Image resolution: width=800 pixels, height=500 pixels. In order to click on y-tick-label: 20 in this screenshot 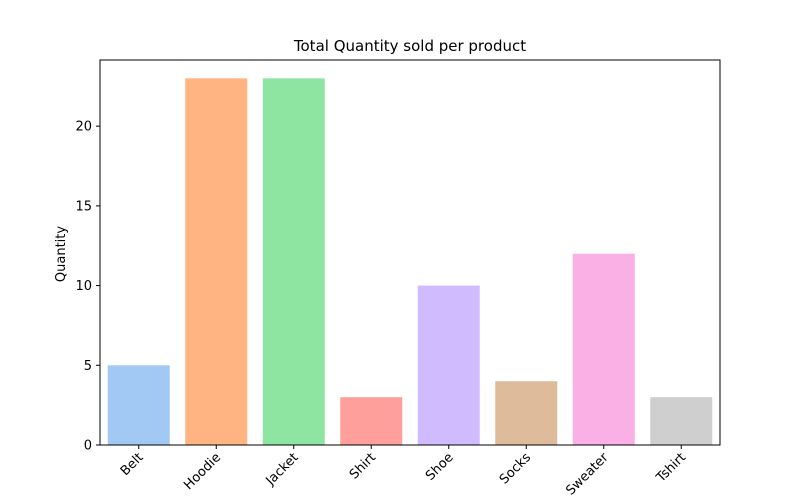, I will do `click(83, 127)`.